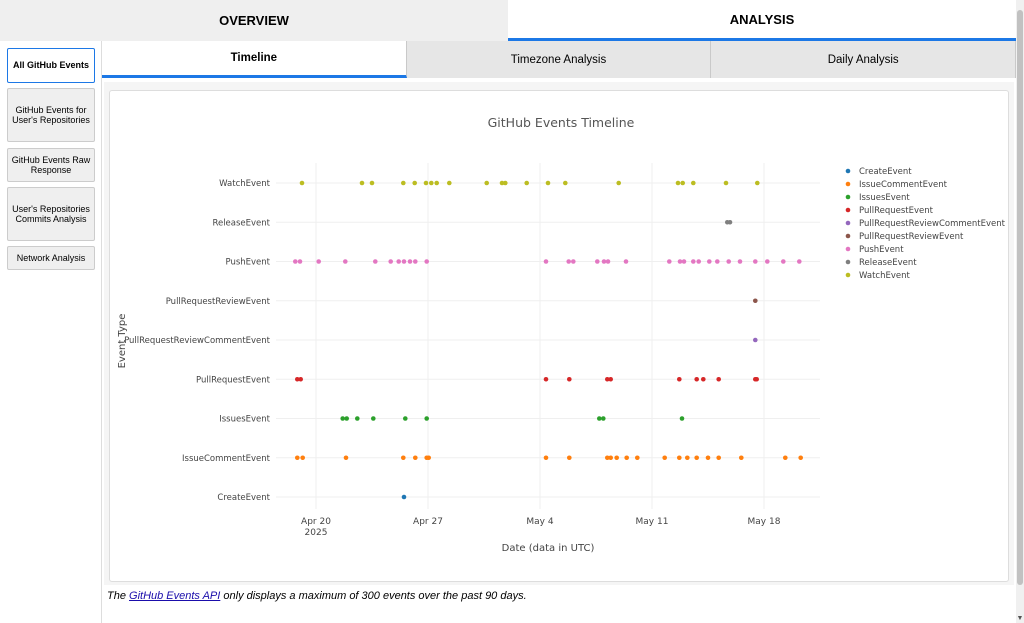 The image size is (1024, 623). What do you see at coordinates (864, 59) in the screenshot?
I see `tab-daily-analysis: Daily Analysis` at bounding box center [864, 59].